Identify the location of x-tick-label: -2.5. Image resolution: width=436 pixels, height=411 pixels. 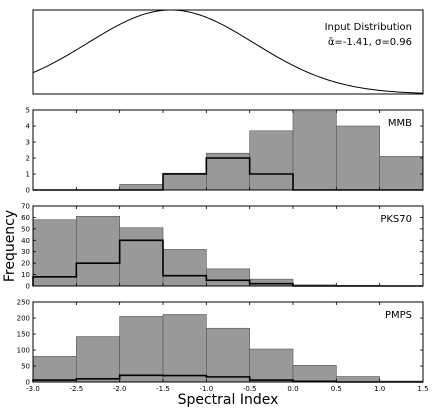
(76, 389).